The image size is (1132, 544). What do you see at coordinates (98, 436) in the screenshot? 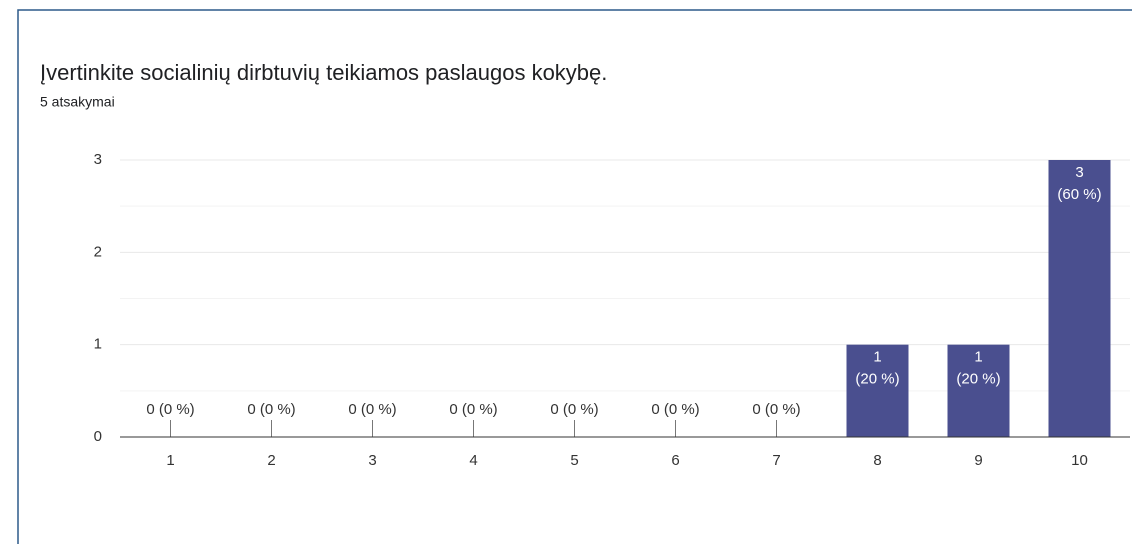
I see `y-tick-label: 0` at bounding box center [98, 436].